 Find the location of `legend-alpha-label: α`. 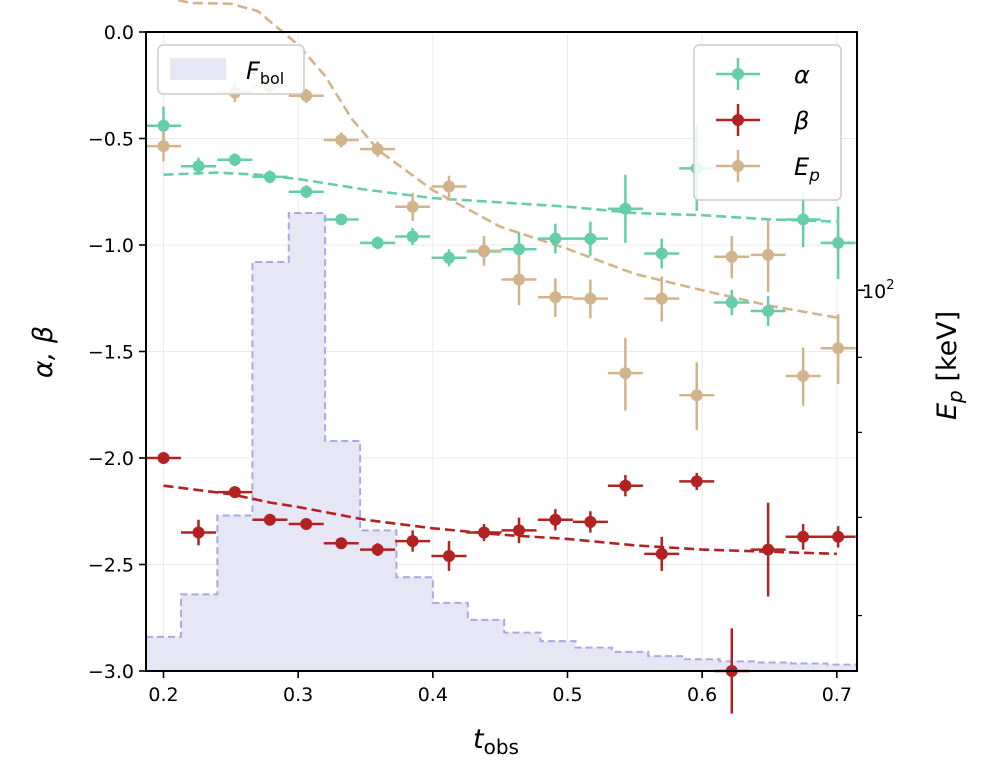

legend-alpha-label: α is located at coordinates (802, 75).